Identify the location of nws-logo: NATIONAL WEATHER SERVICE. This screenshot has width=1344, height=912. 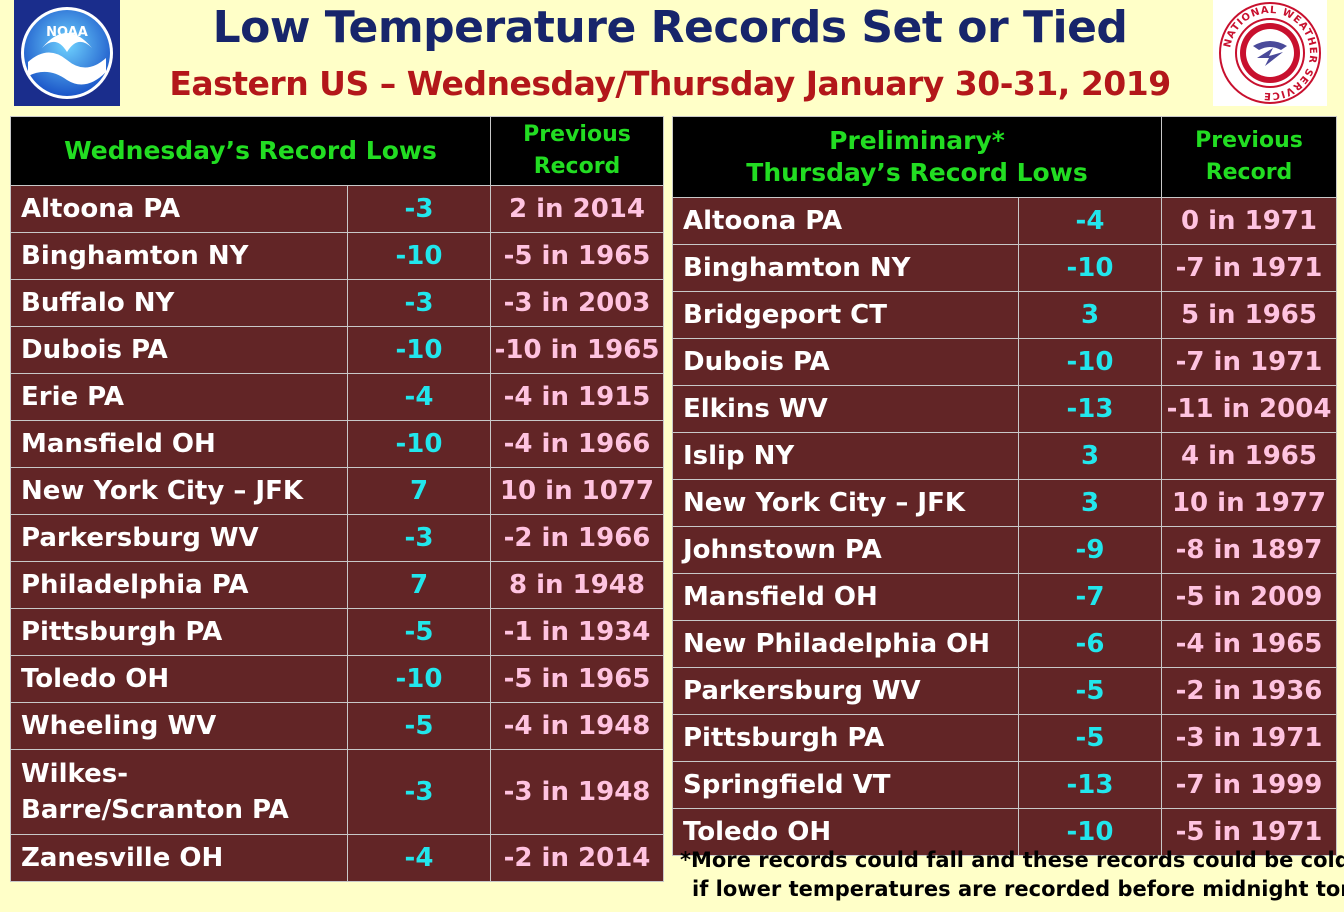
(1270, 53).